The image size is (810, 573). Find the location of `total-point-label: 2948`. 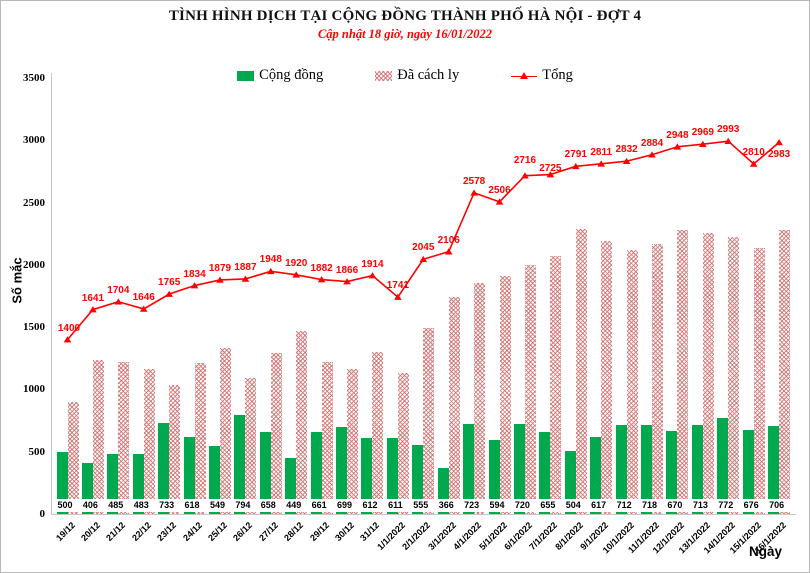

total-point-label: 2948 is located at coordinates (677, 135).